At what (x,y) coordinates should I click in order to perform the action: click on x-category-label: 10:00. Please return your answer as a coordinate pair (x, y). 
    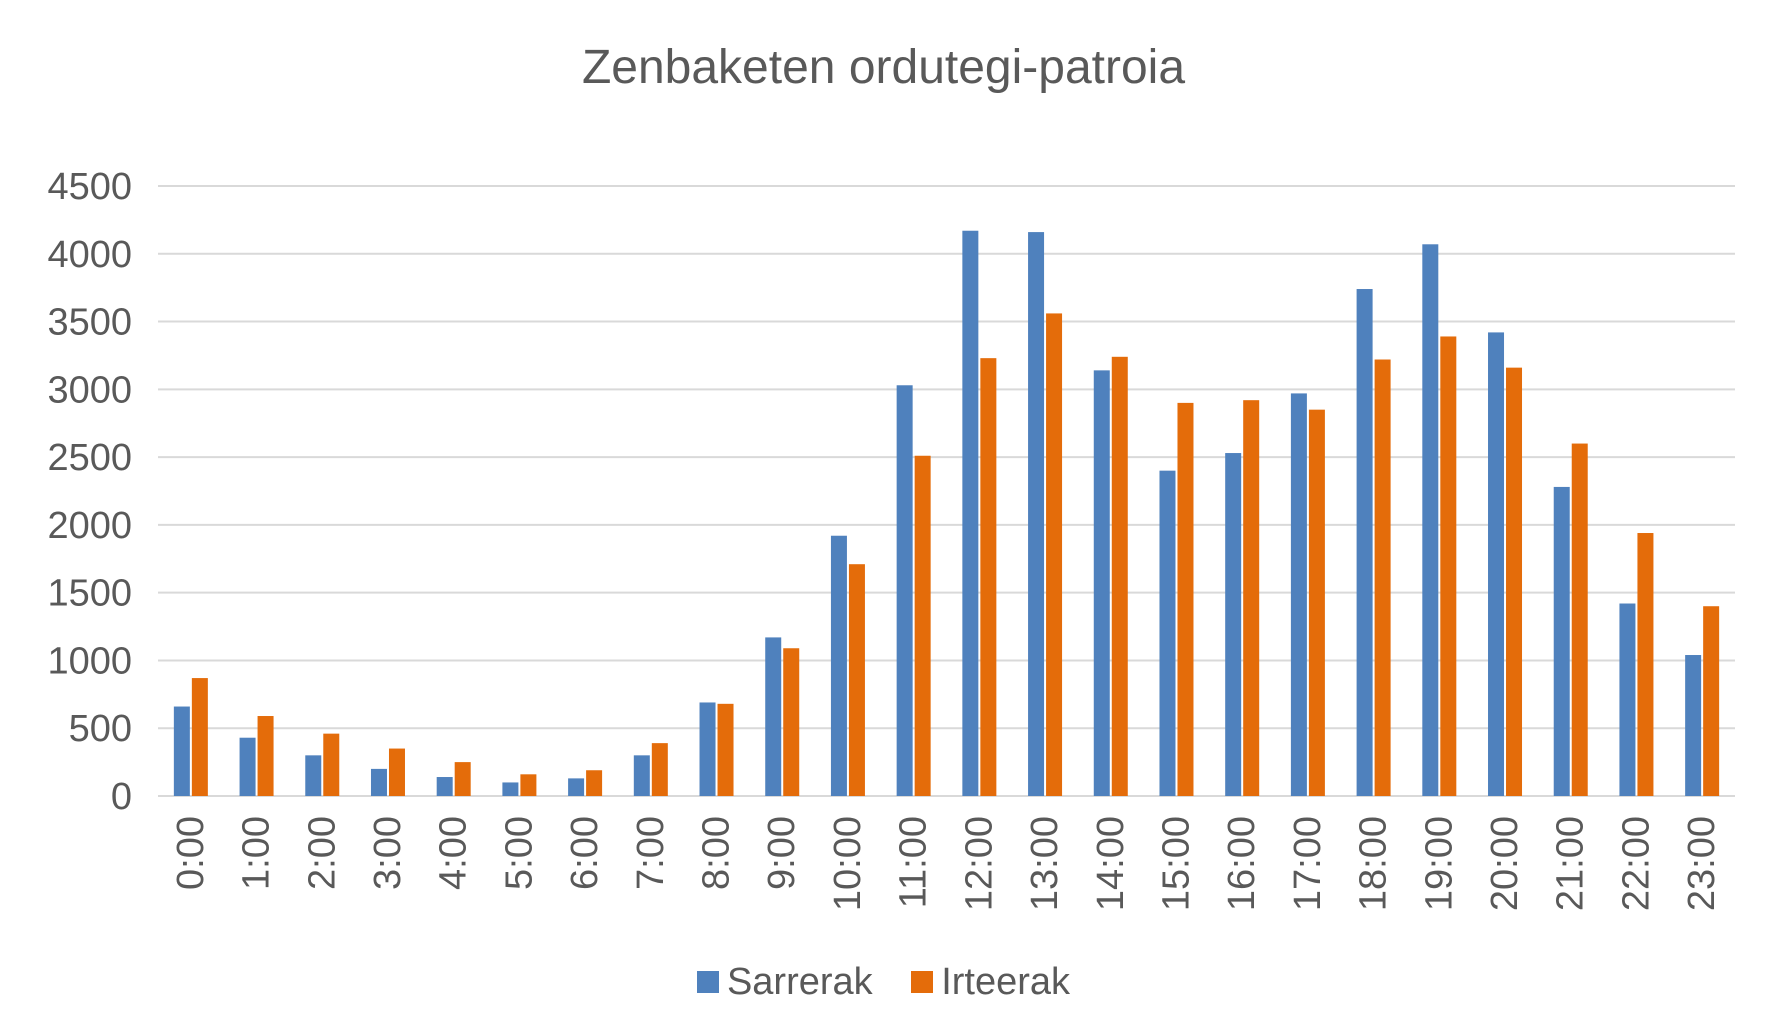
    Looking at the image, I should click on (848, 863).